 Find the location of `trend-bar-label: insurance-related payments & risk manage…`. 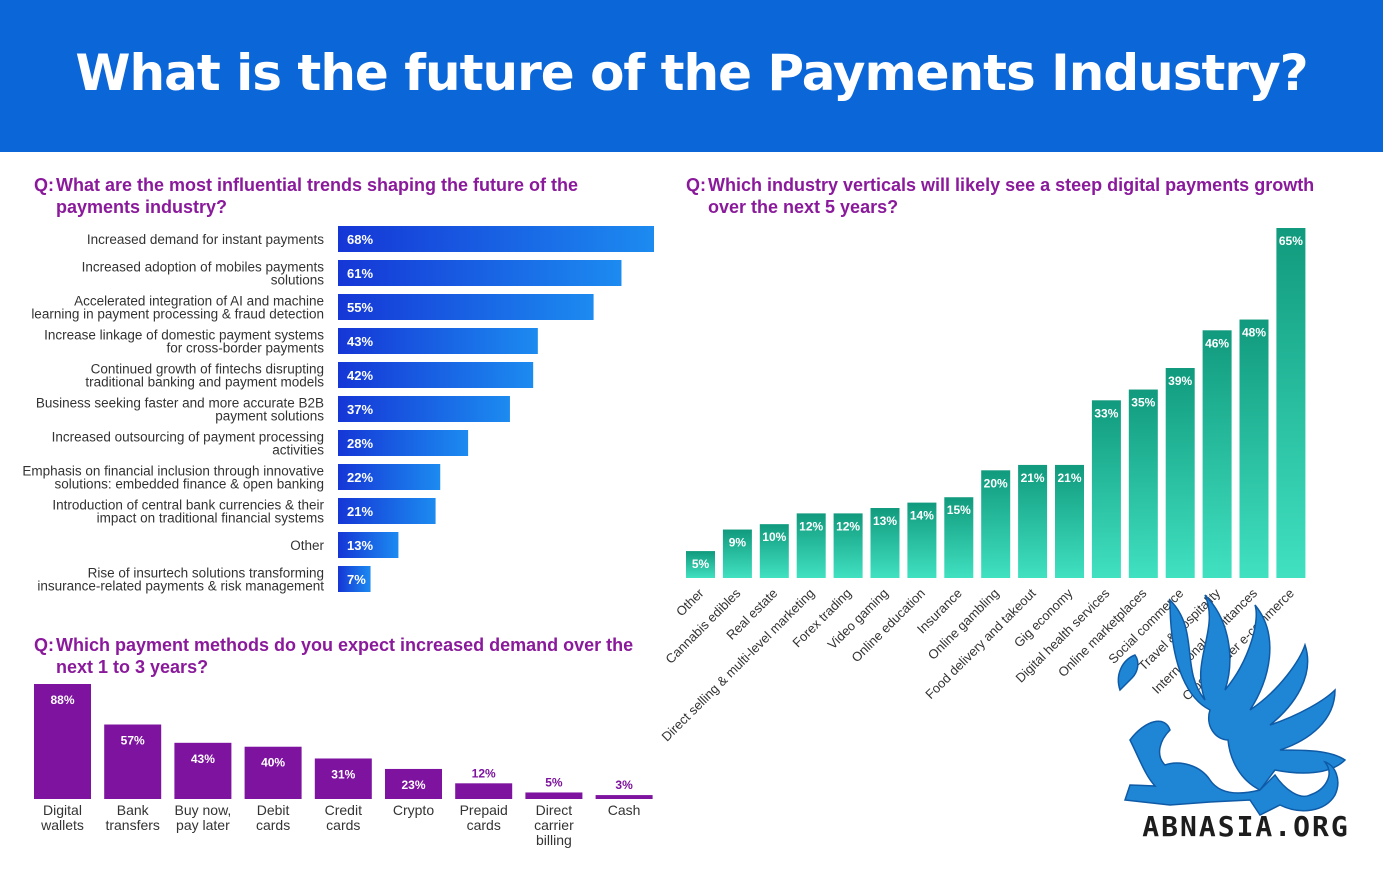

trend-bar-label: insurance-related payments & risk manage… is located at coordinates (180, 586).